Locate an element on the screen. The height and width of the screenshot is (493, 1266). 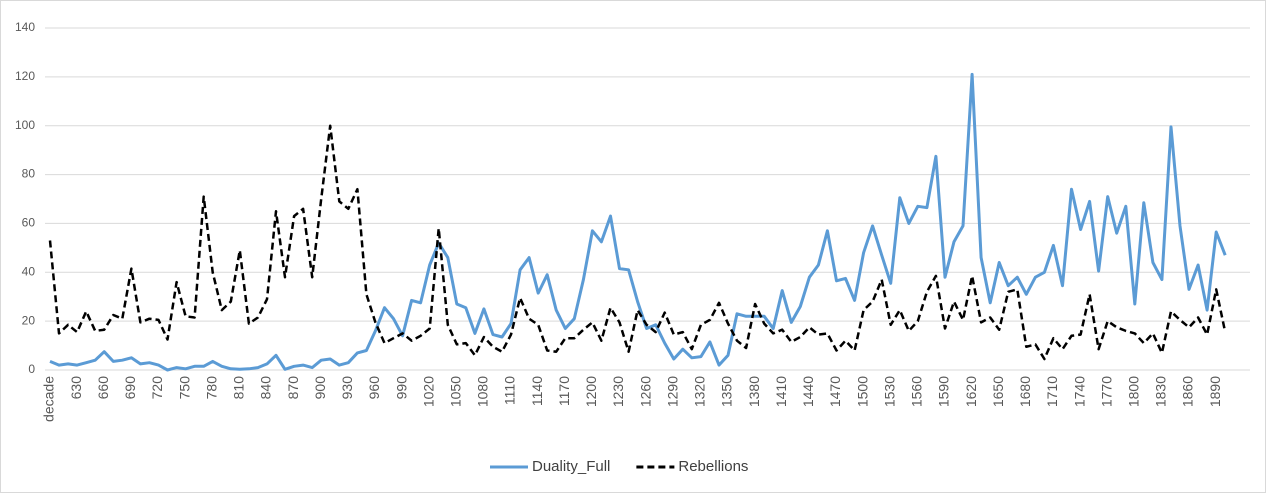
legend: Duality_Full Rebellions is located at coordinates (619, 466).